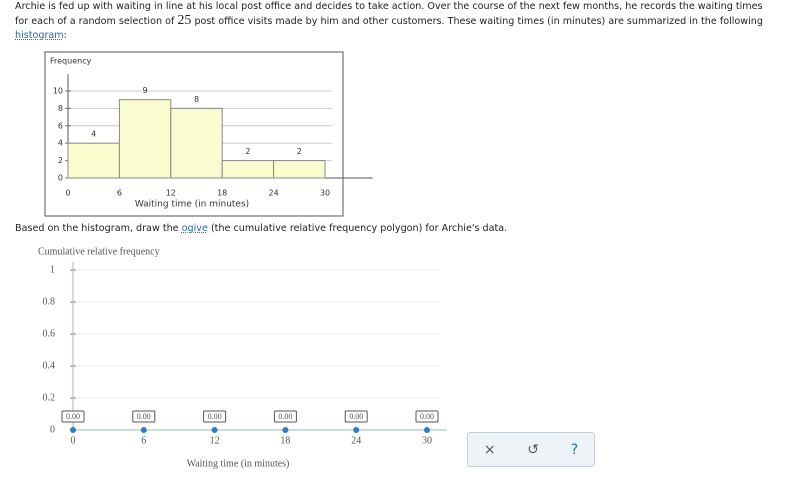  I want to click on y-tick-label: 1, so click(52, 269).